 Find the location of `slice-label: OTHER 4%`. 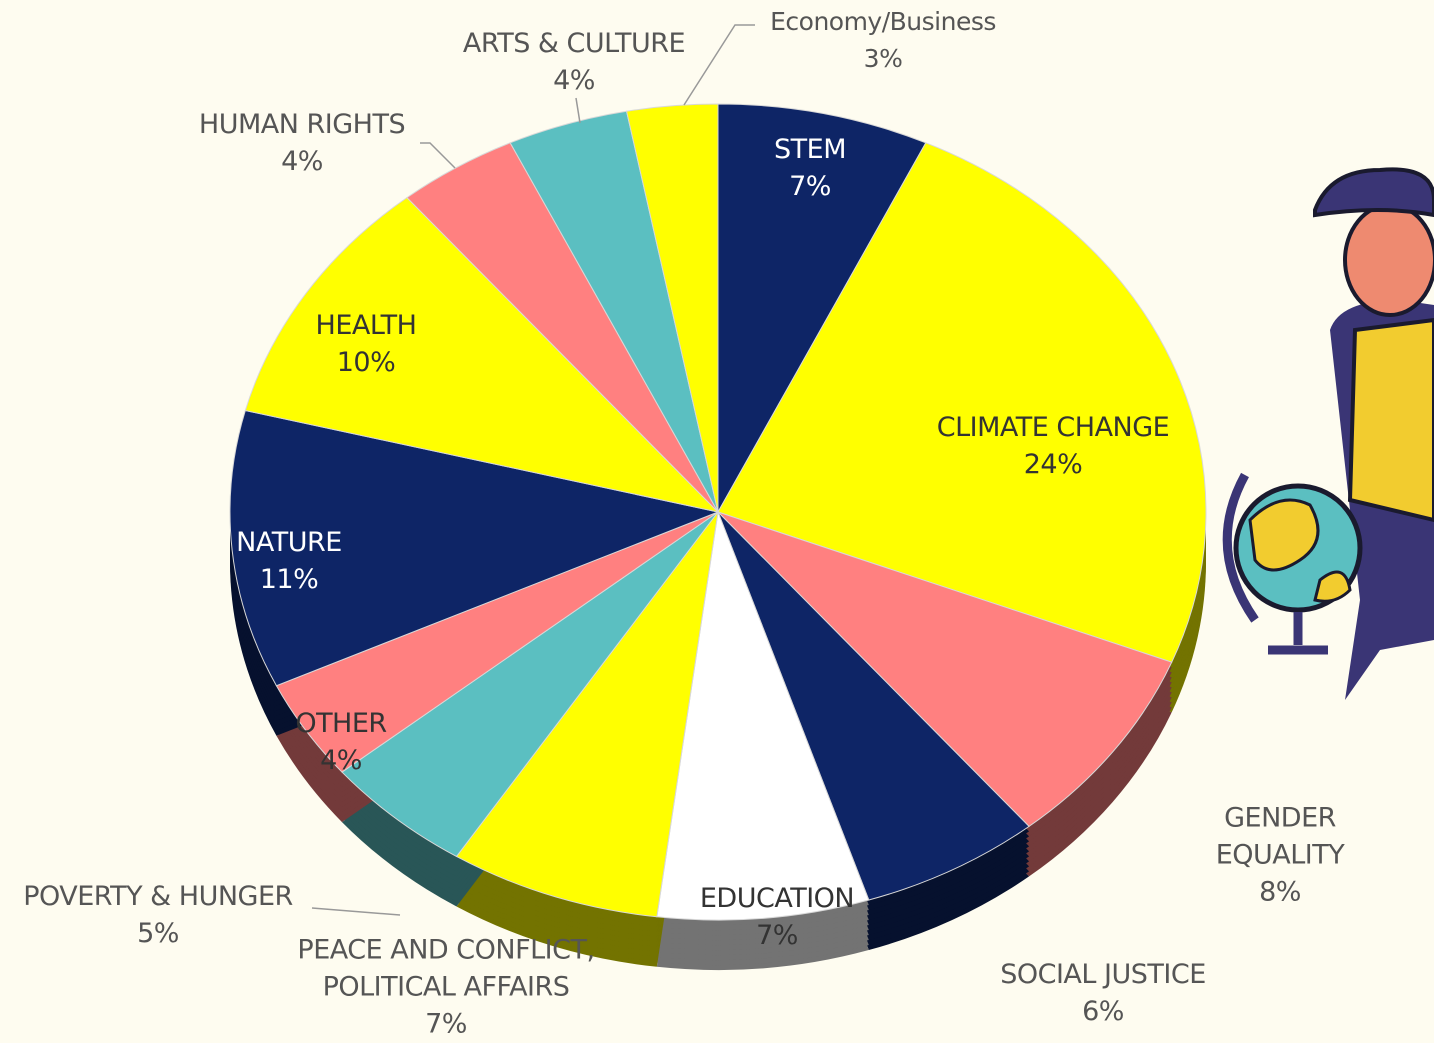

slice-label: OTHER 4% is located at coordinates (341, 742).